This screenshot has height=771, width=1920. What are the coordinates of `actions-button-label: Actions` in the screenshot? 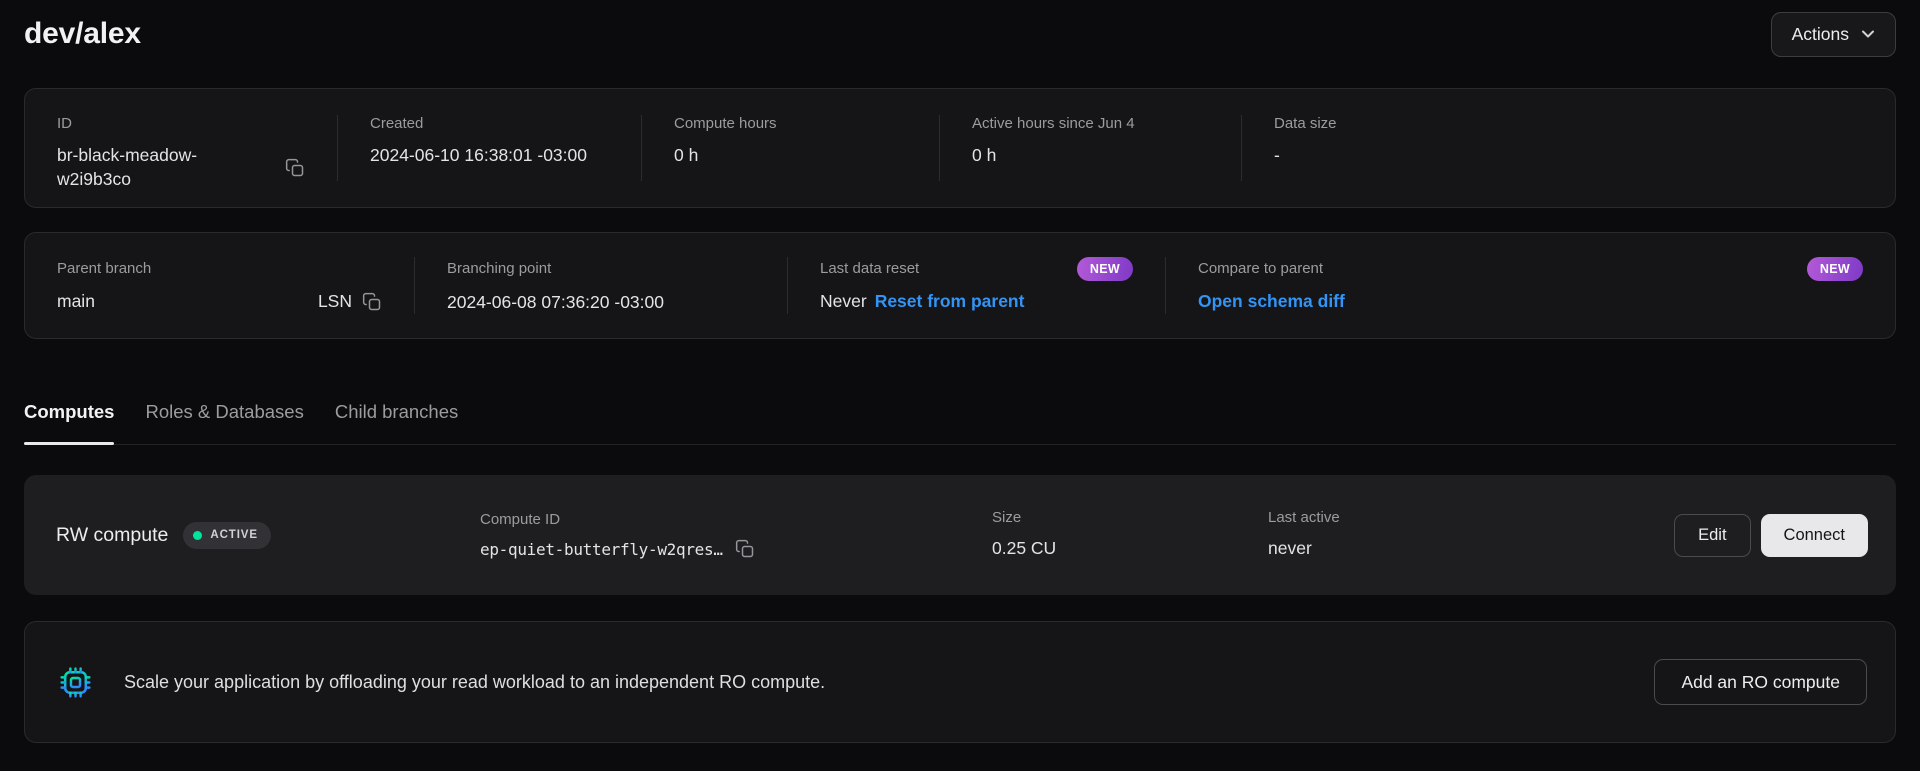 It's located at (1820, 33).